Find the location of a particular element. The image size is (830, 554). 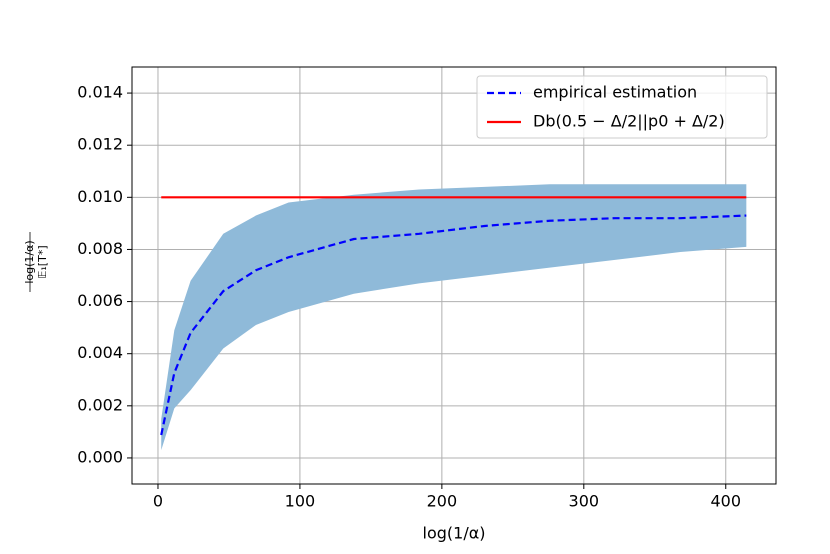

y-tick-label: 0.012 is located at coordinates (100, 144).